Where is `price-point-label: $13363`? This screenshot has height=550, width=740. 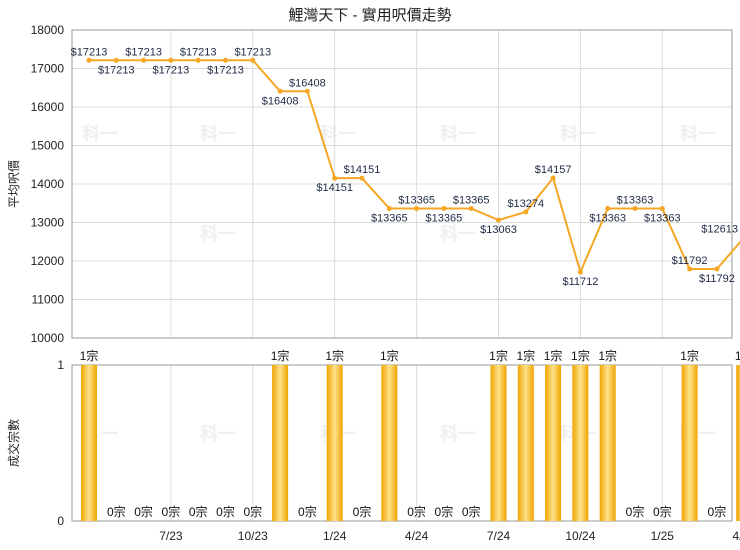
price-point-label: $13363 is located at coordinates (635, 201).